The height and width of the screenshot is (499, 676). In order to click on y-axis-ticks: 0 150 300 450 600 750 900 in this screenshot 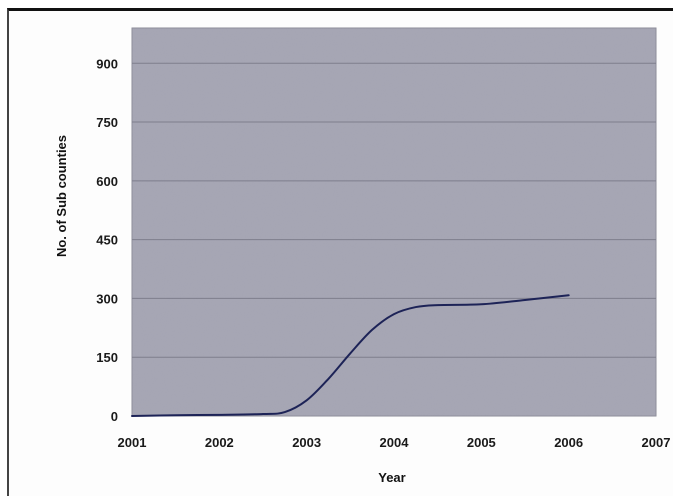, I will do `click(107, 240)`.